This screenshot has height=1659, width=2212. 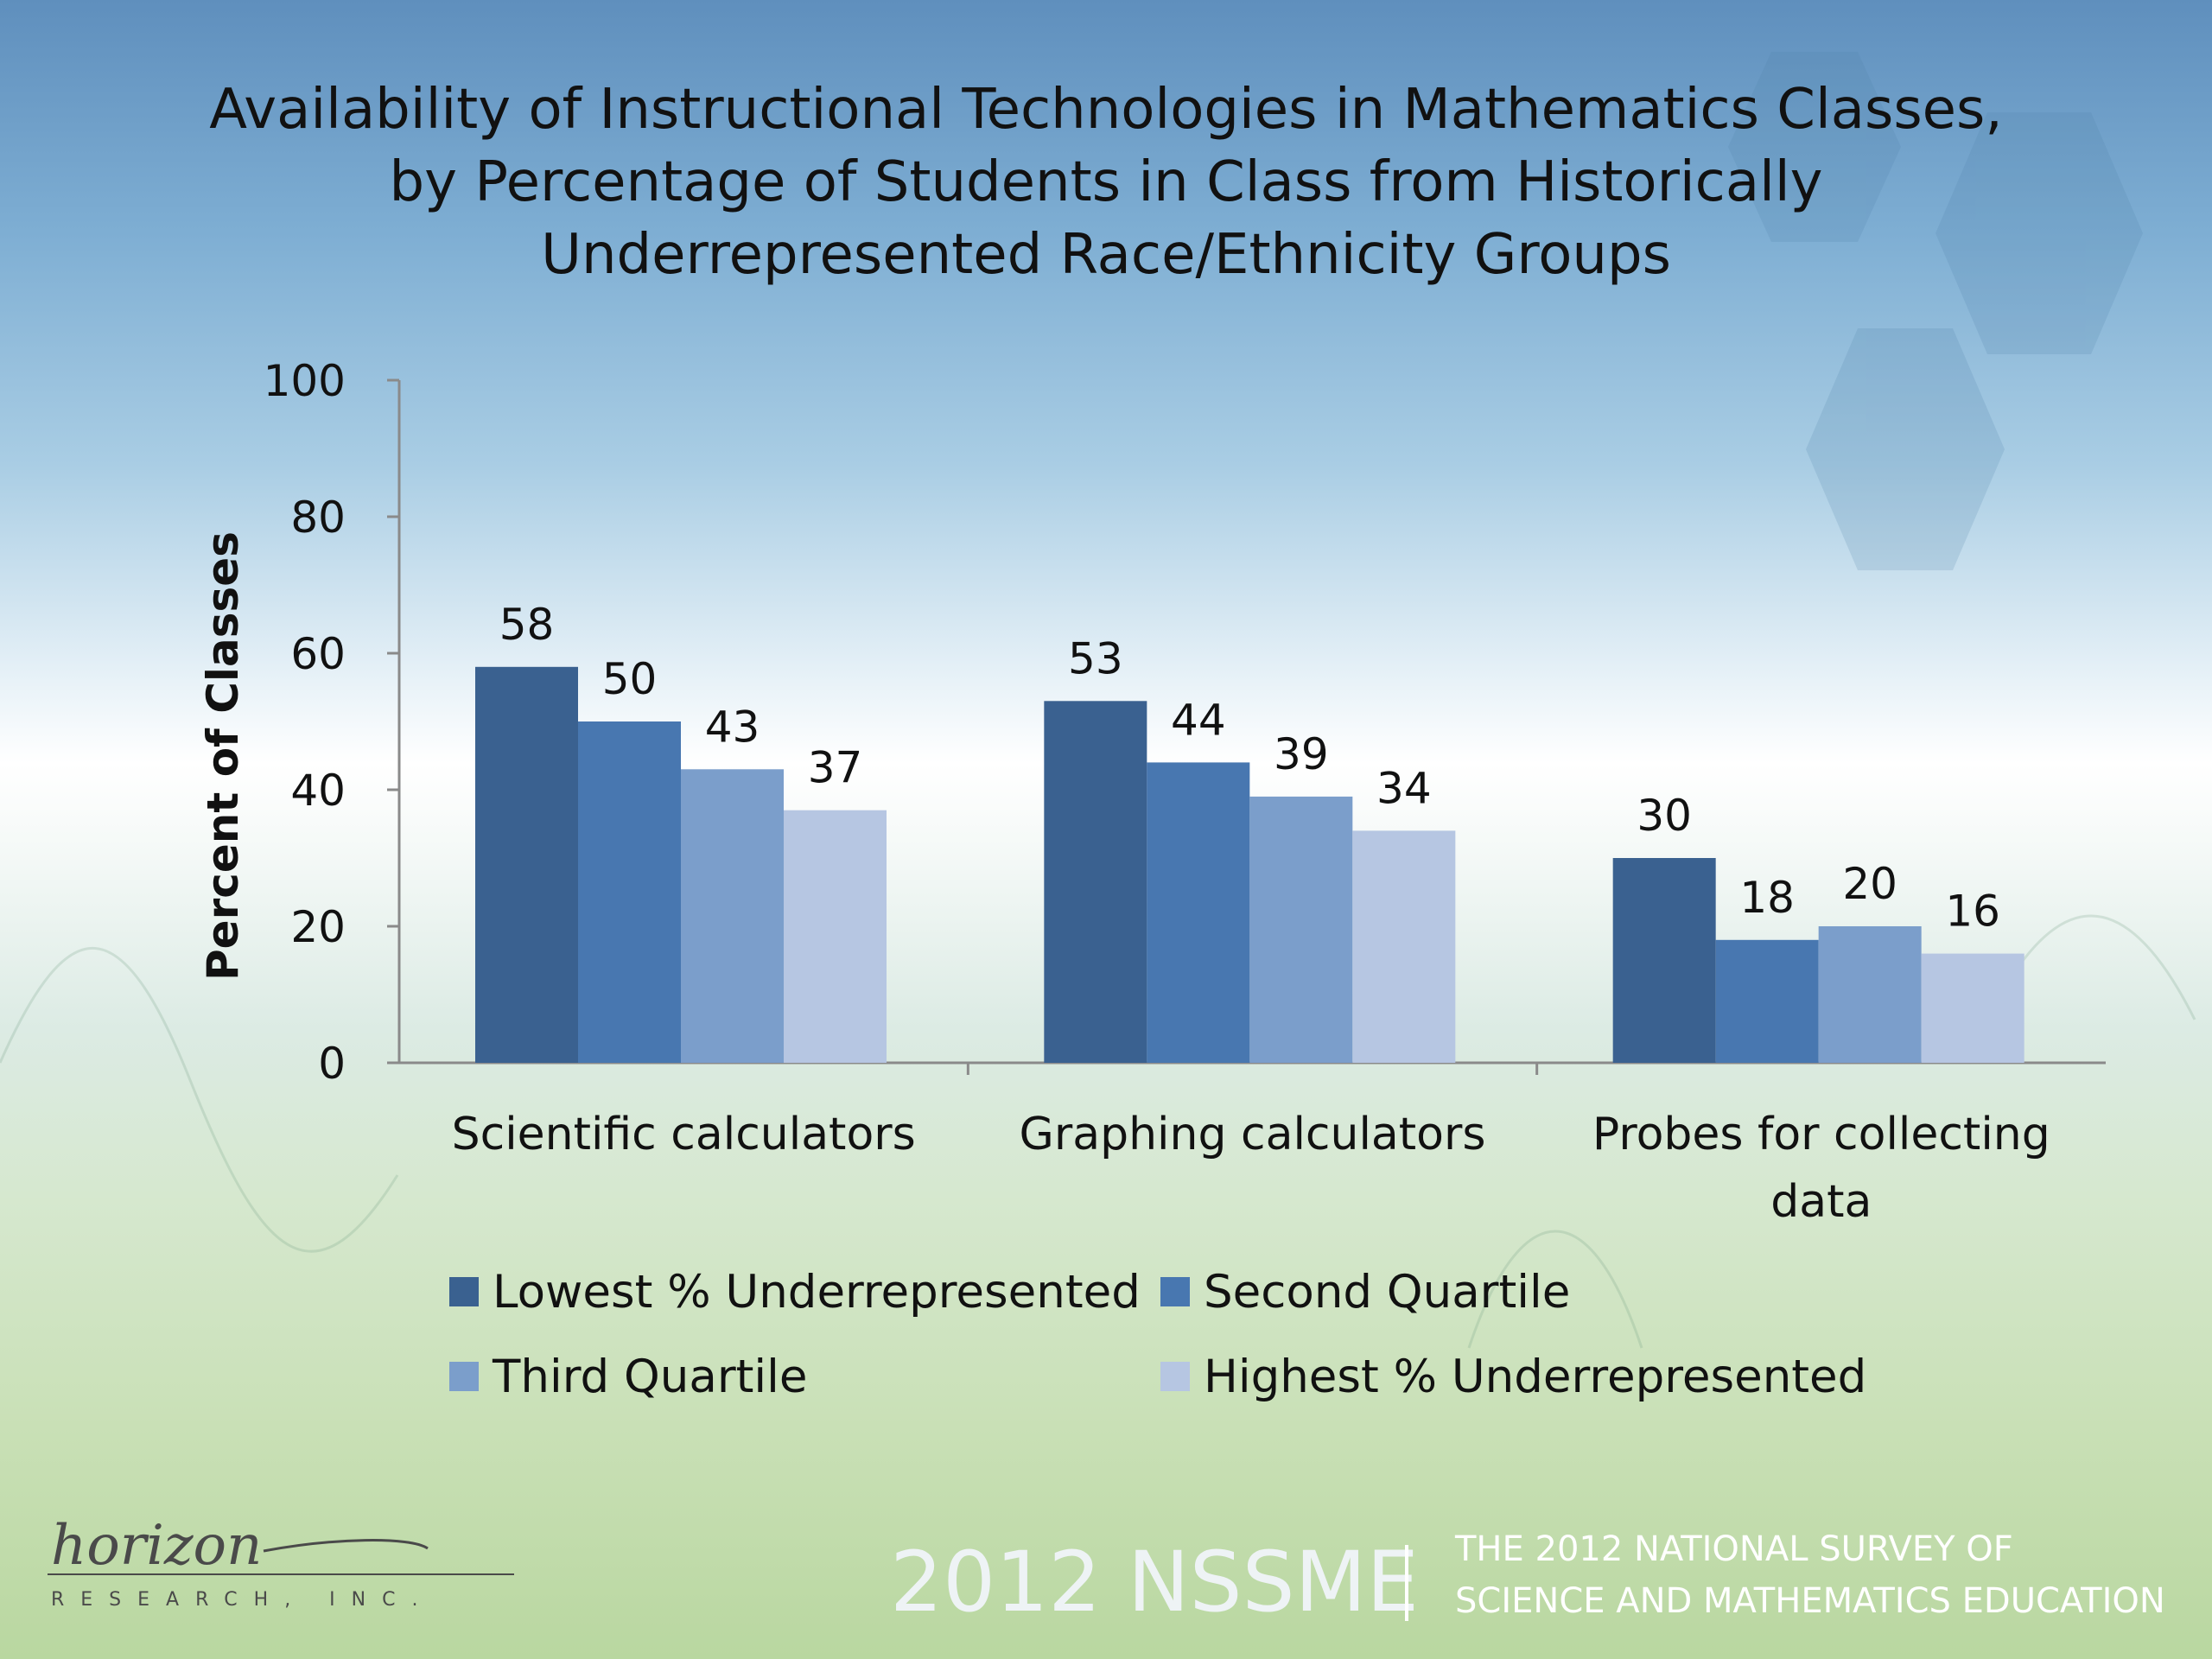 What do you see at coordinates (732, 727) in the screenshot?
I see `data-label: 43` at bounding box center [732, 727].